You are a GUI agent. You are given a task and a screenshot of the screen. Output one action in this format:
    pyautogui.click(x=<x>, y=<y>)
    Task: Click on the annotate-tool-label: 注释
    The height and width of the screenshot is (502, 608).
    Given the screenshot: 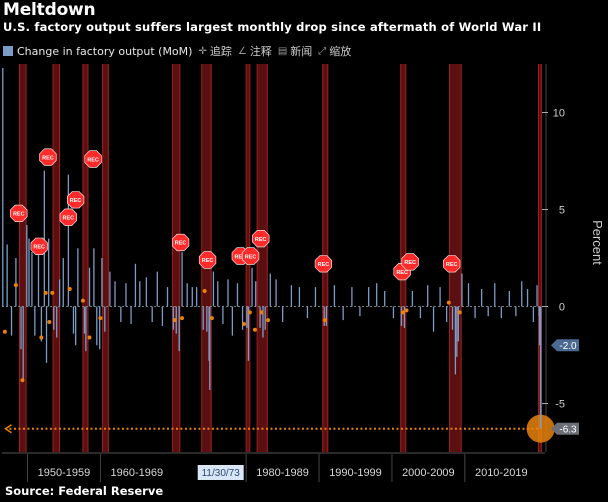 What is the action you would take?
    pyautogui.click(x=260, y=51)
    